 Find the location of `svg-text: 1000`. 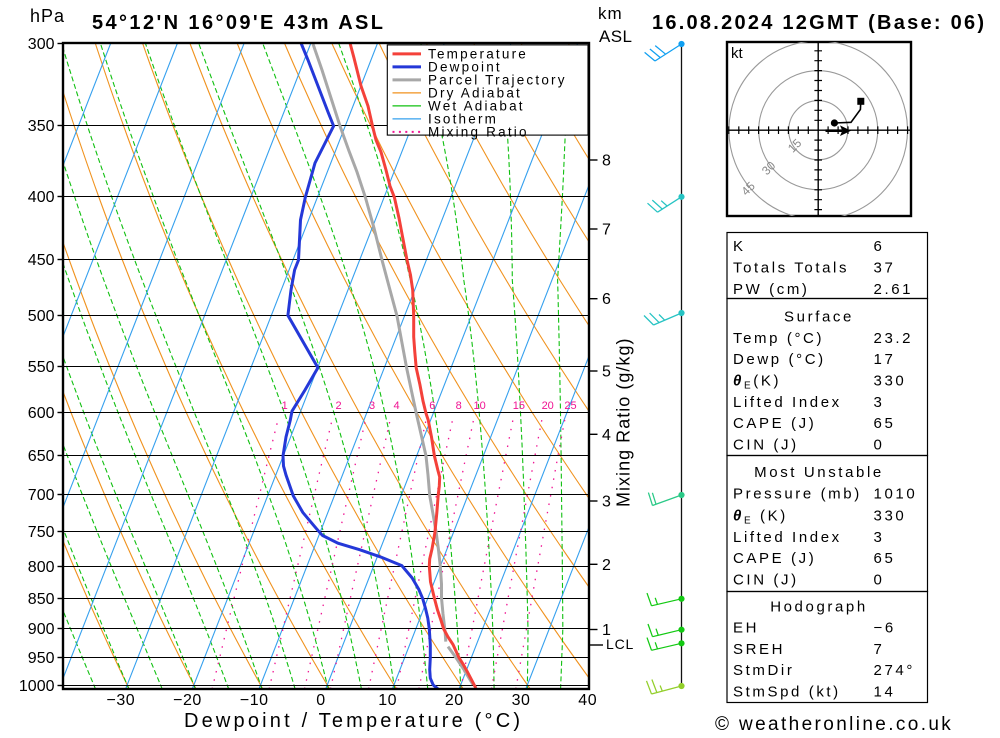

svg-text: 1000 is located at coordinates (37, 686).